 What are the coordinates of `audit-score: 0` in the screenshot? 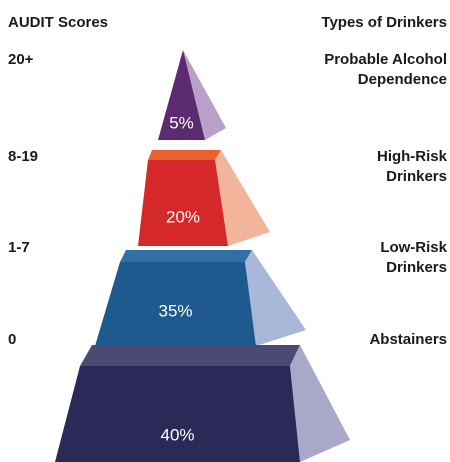 It's located at (12, 339).